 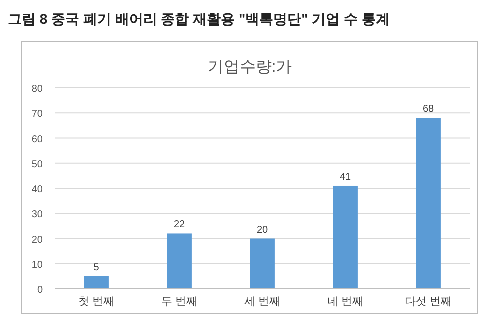 I want to click on y-tick-label: 70, so click(x=38, y=114).